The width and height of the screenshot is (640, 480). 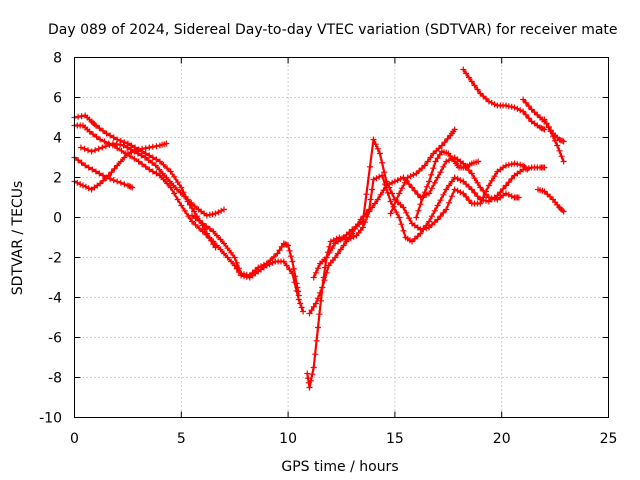 I want to click on series-sat-a, so click(x=145, y=181).